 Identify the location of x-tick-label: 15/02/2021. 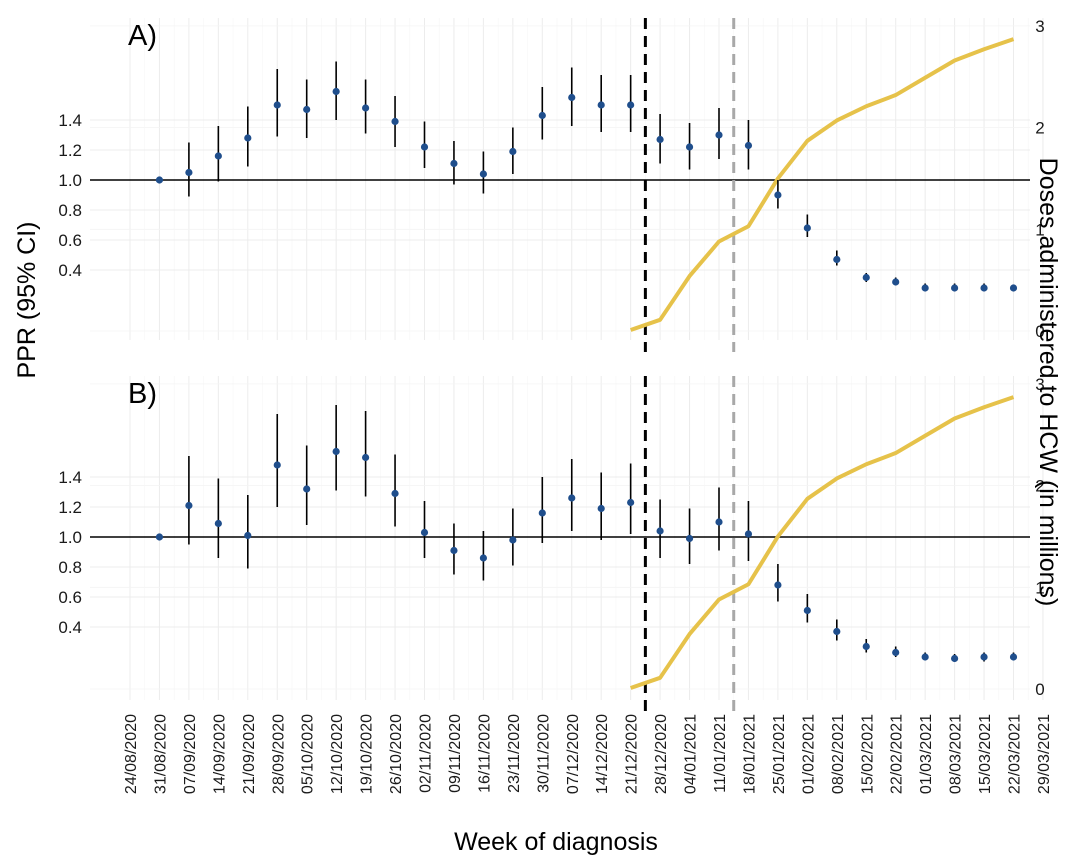
(867, 754).